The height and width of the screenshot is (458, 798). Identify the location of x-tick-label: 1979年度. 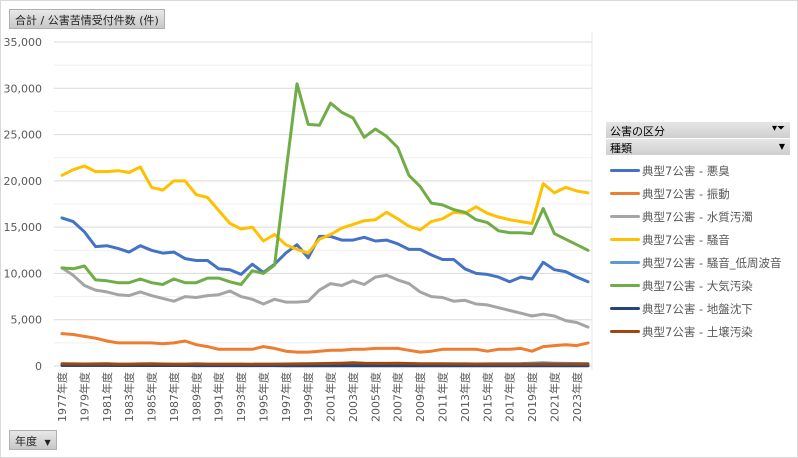
(84, 397).